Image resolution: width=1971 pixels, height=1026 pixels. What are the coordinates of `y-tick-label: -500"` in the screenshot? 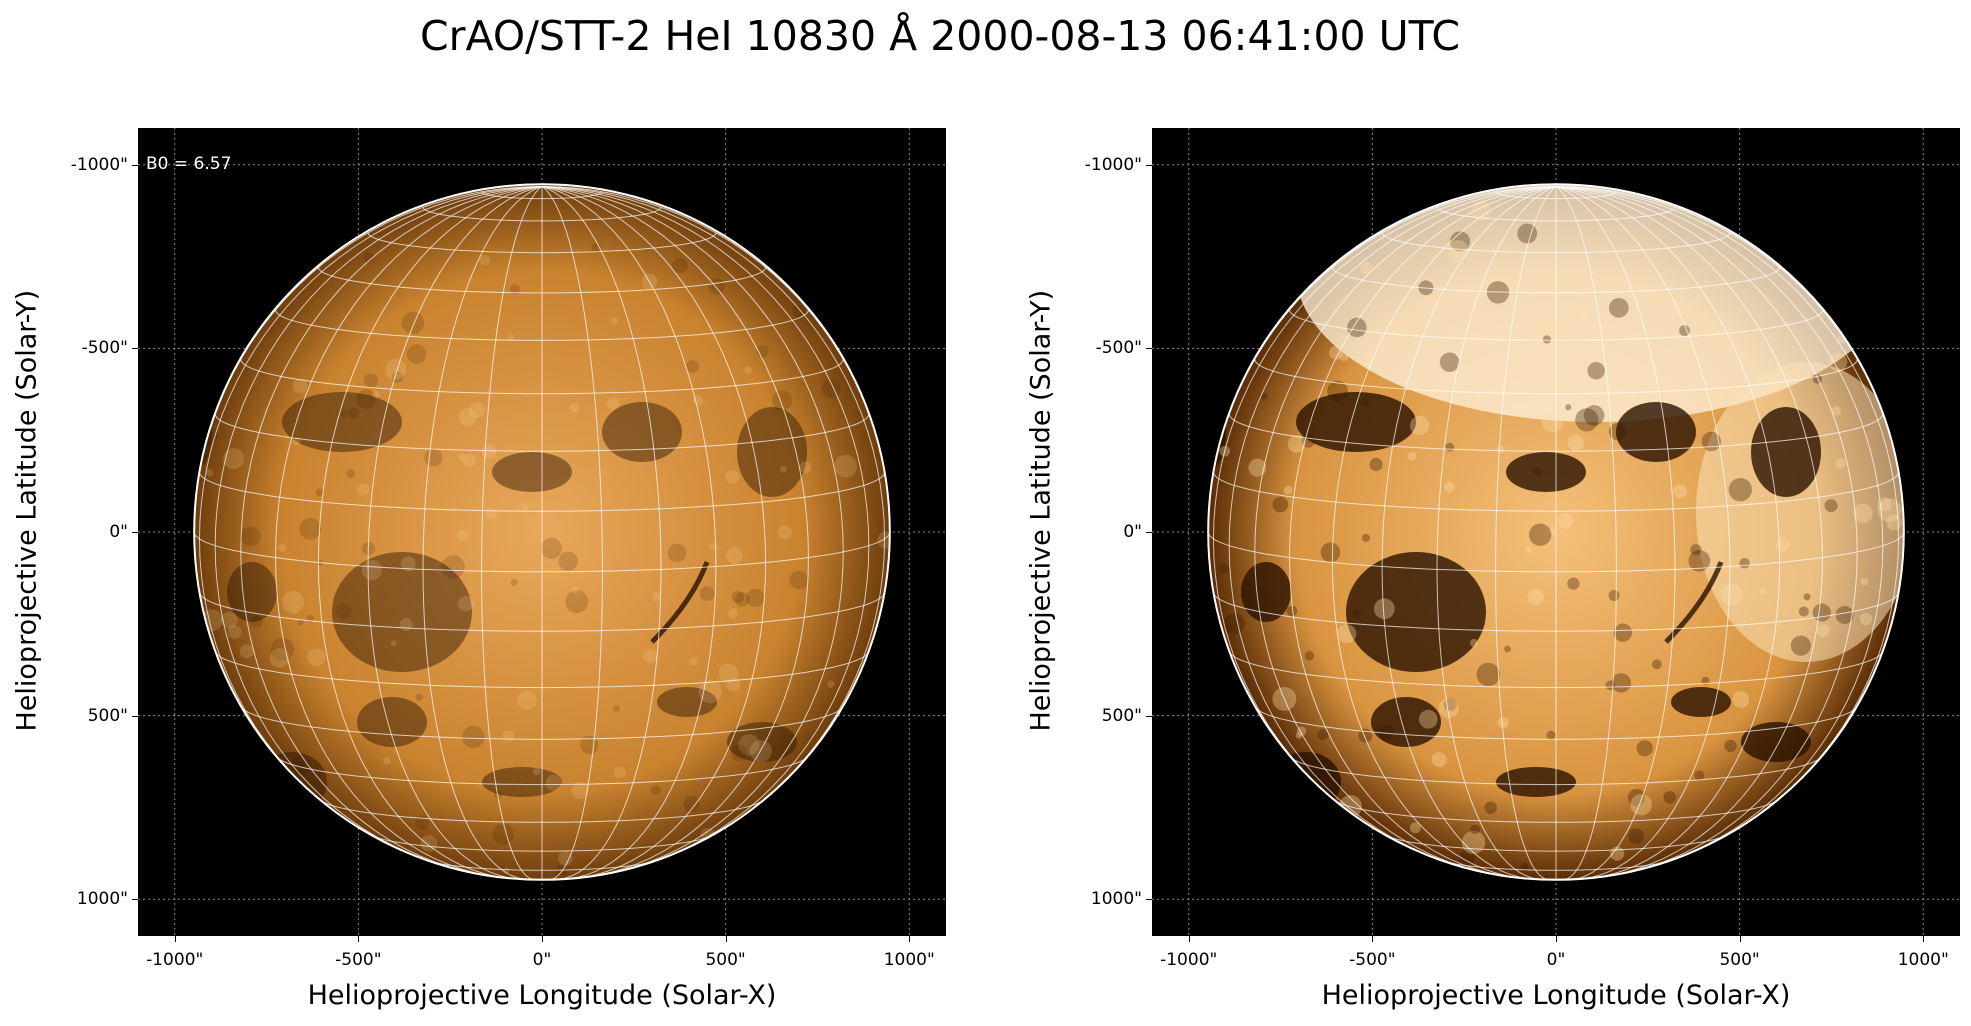 It's located at (1118, 348).